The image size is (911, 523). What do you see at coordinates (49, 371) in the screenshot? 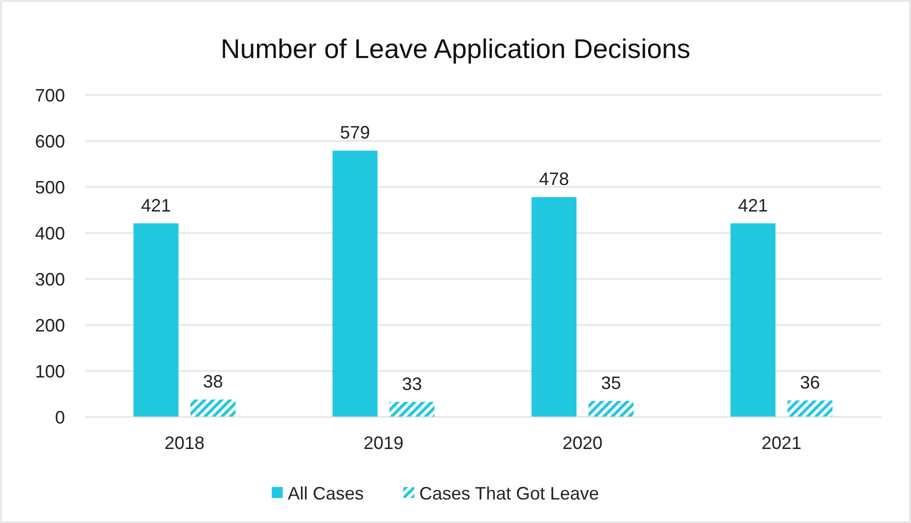
I see `y-tick-label: 100` at bounding box center [49, 371].